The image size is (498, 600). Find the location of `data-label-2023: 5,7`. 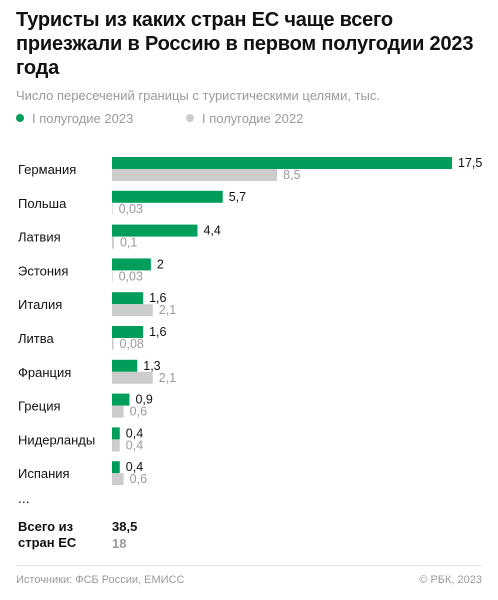

data-label-2023: 5,7 is located at coordinates (237, 197).